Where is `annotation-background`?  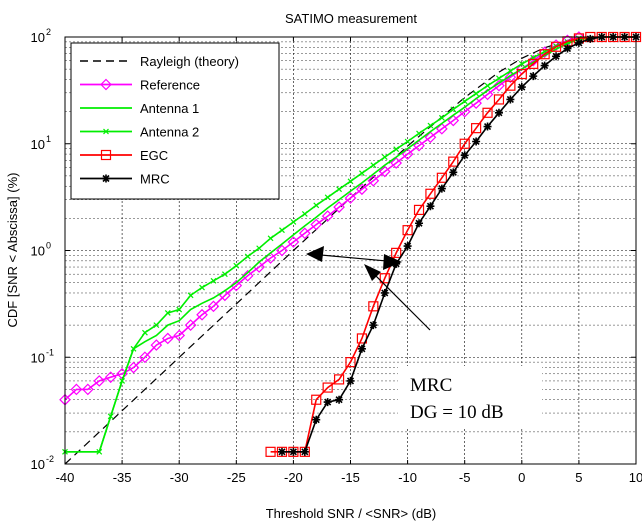 annotation-background is located at coordinates (470, 397).